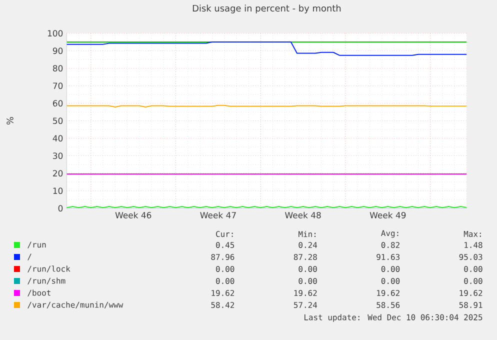  I want to click on y-tick-label: 100, so click(55, 33).